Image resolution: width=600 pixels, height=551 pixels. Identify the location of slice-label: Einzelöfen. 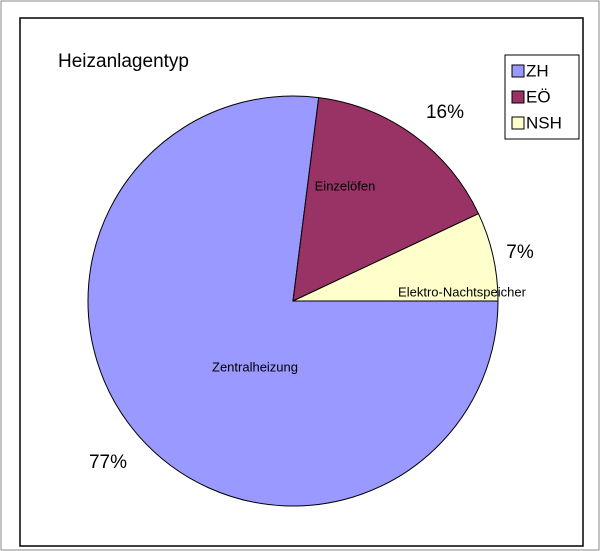
(345, 185).